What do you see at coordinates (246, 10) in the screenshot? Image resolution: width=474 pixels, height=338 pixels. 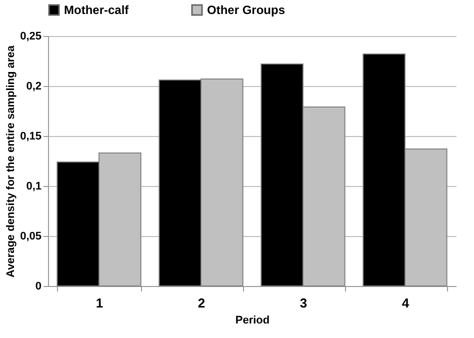 I see `legend-label: Other Groups` at bounding box center [246, 10].